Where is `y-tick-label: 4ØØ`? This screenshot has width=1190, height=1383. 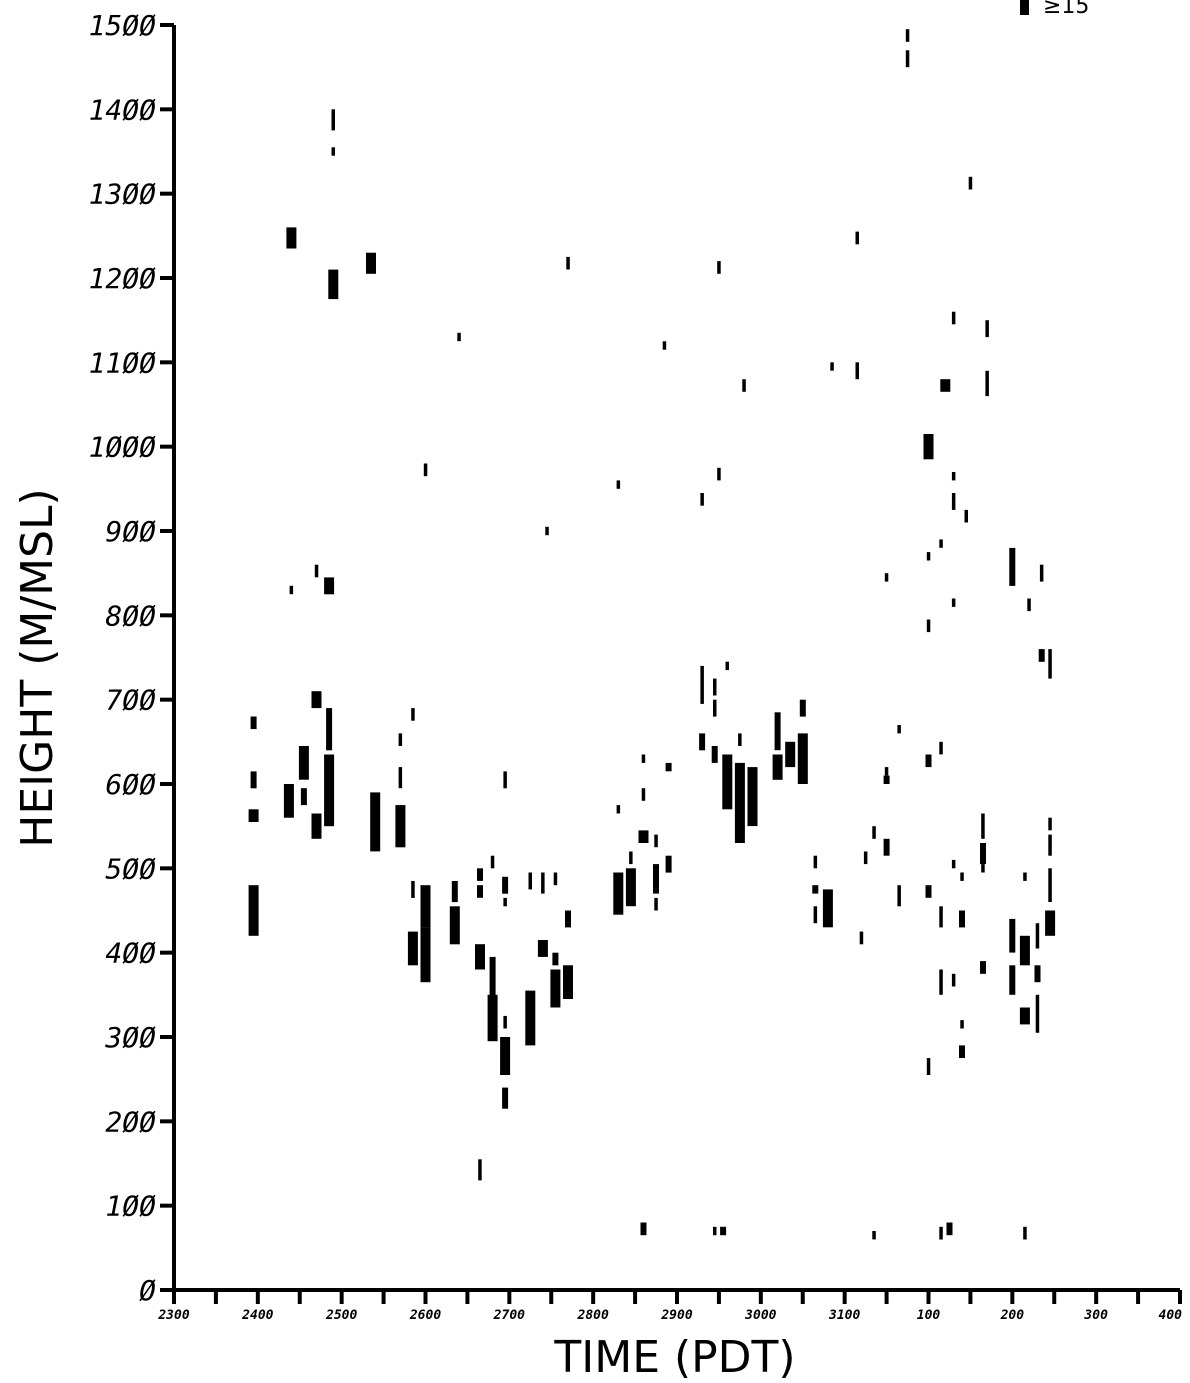 y-tick-label: 4ØØ is located at coordinates (130, 953).